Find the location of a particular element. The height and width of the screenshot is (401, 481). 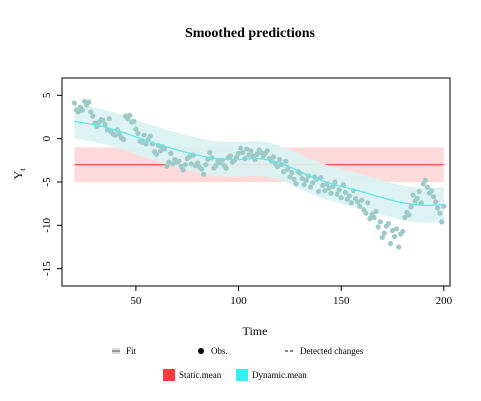

x-tick-label: 200 is located at coordinates (444, 301).